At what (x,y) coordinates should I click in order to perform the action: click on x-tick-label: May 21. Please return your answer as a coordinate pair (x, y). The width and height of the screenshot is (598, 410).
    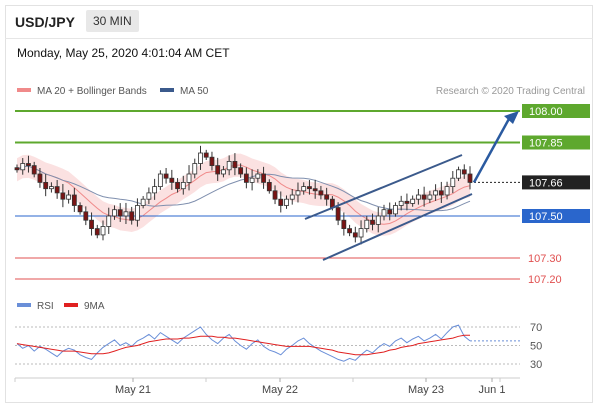
    Looking at the image, I should click on (133, 390).